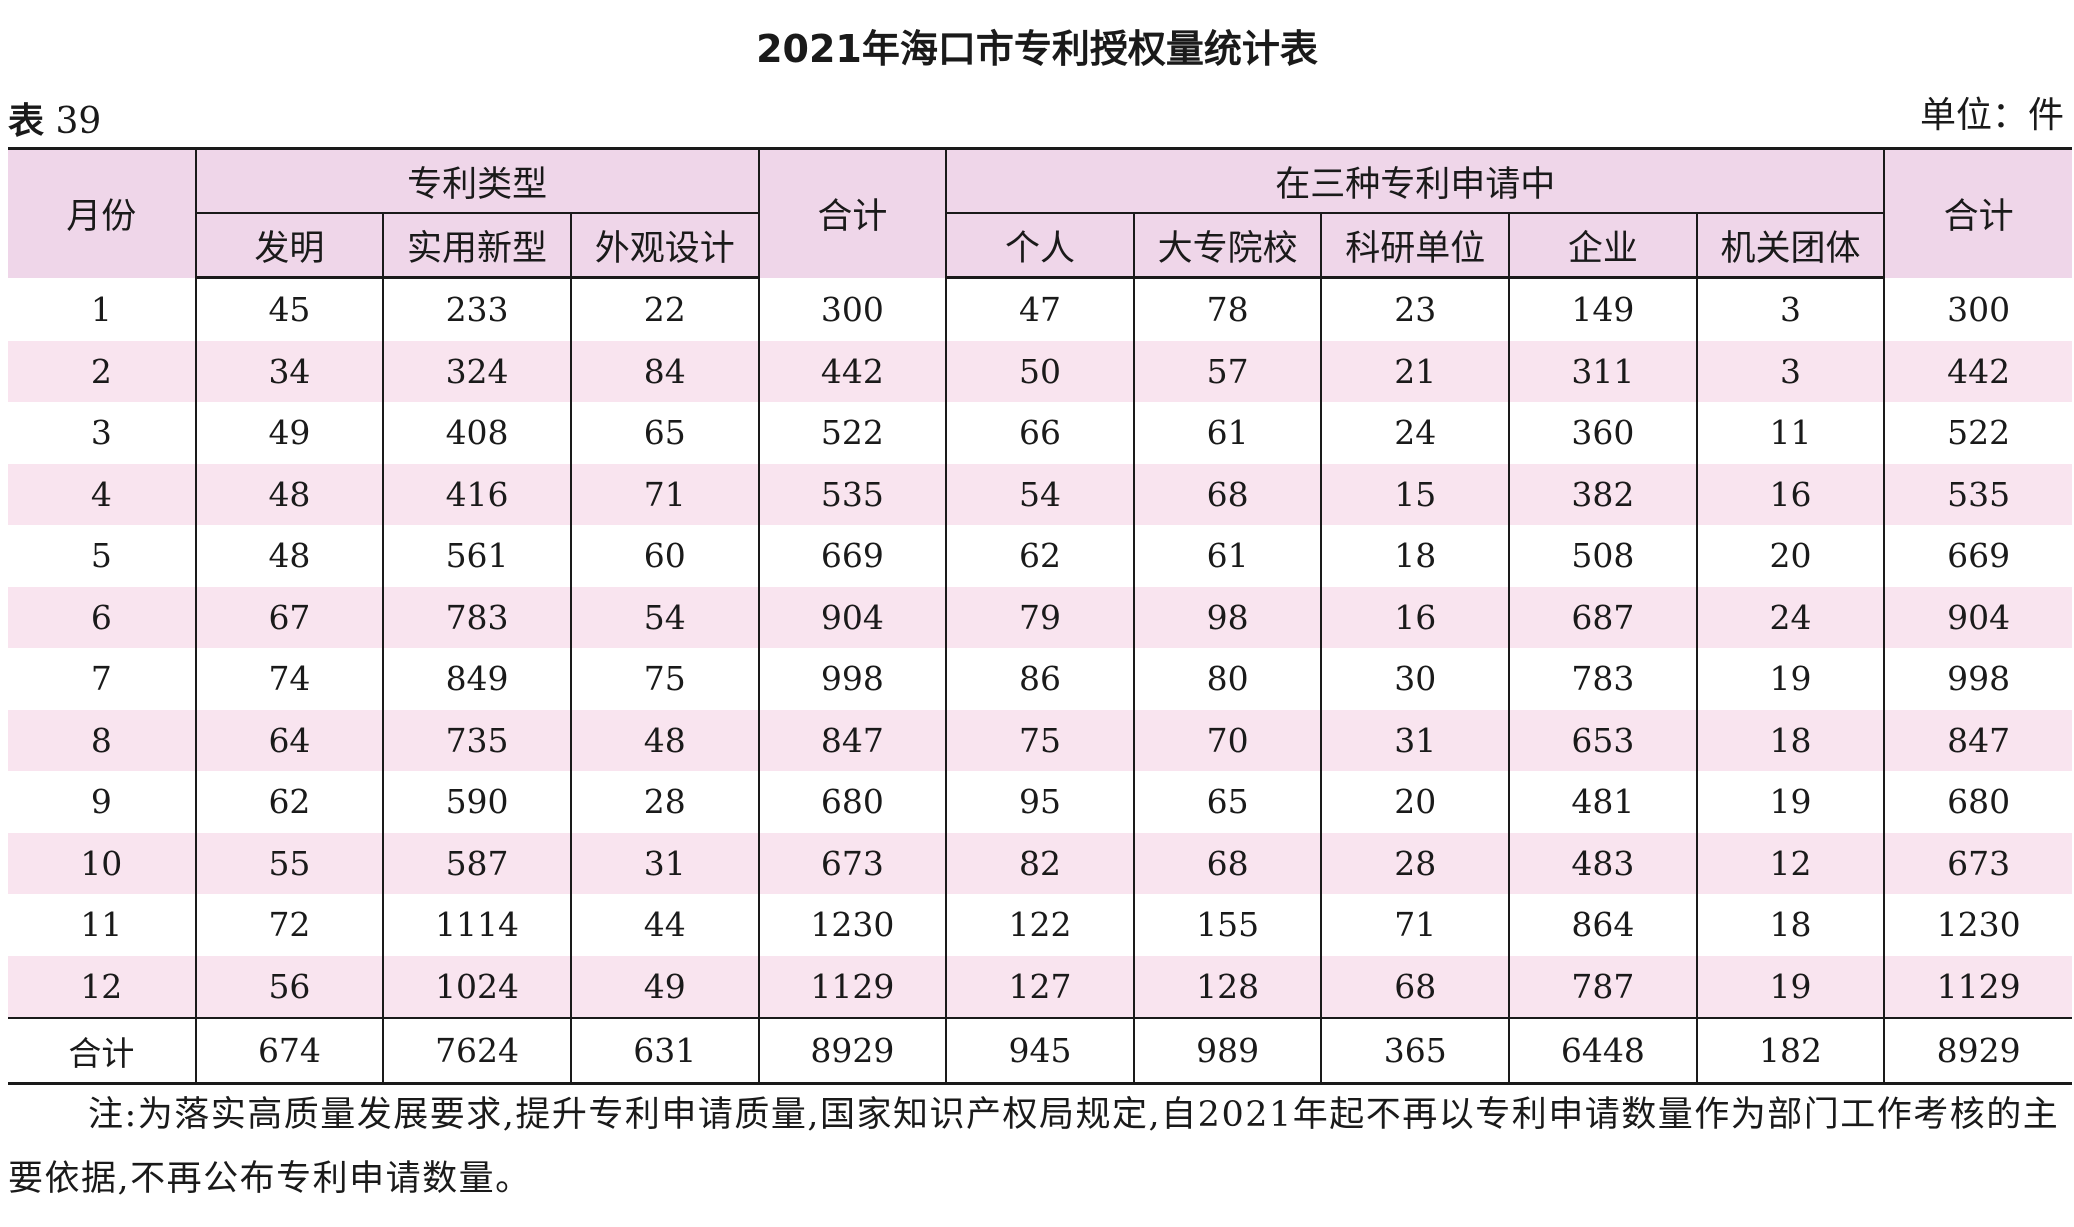 This screenshot has width=2074, height=1227. Describe the element at coordinates (290, 863) in the screenshot. I see `table-cell: 55` at that location.